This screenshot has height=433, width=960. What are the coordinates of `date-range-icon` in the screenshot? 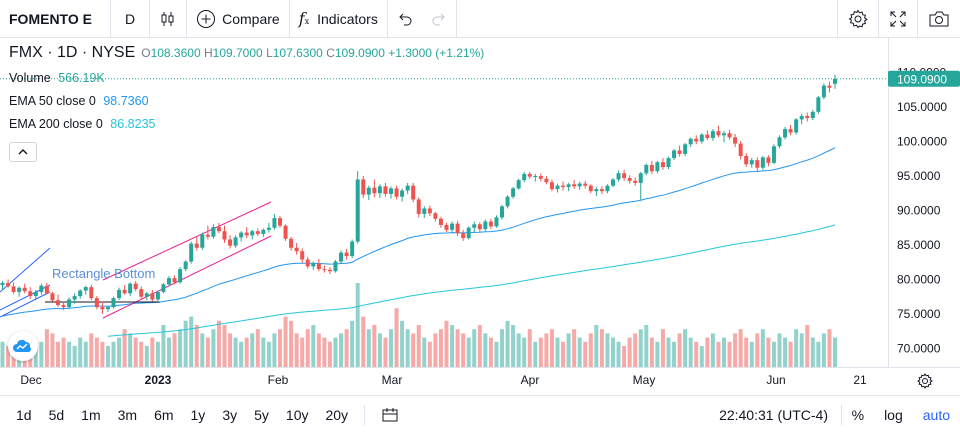 It's located at (390, 415).